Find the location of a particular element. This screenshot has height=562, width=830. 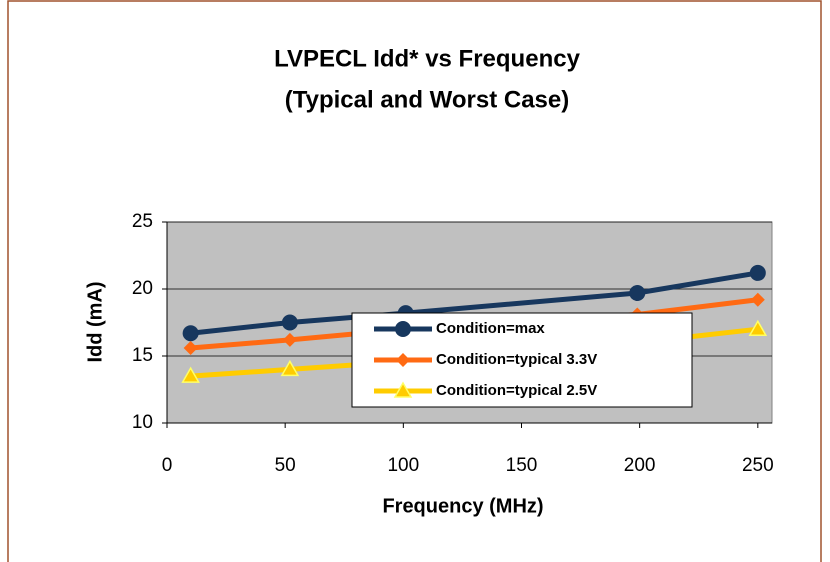

y-axis-label: Idd (mA) is located at coordinates (95, 321).